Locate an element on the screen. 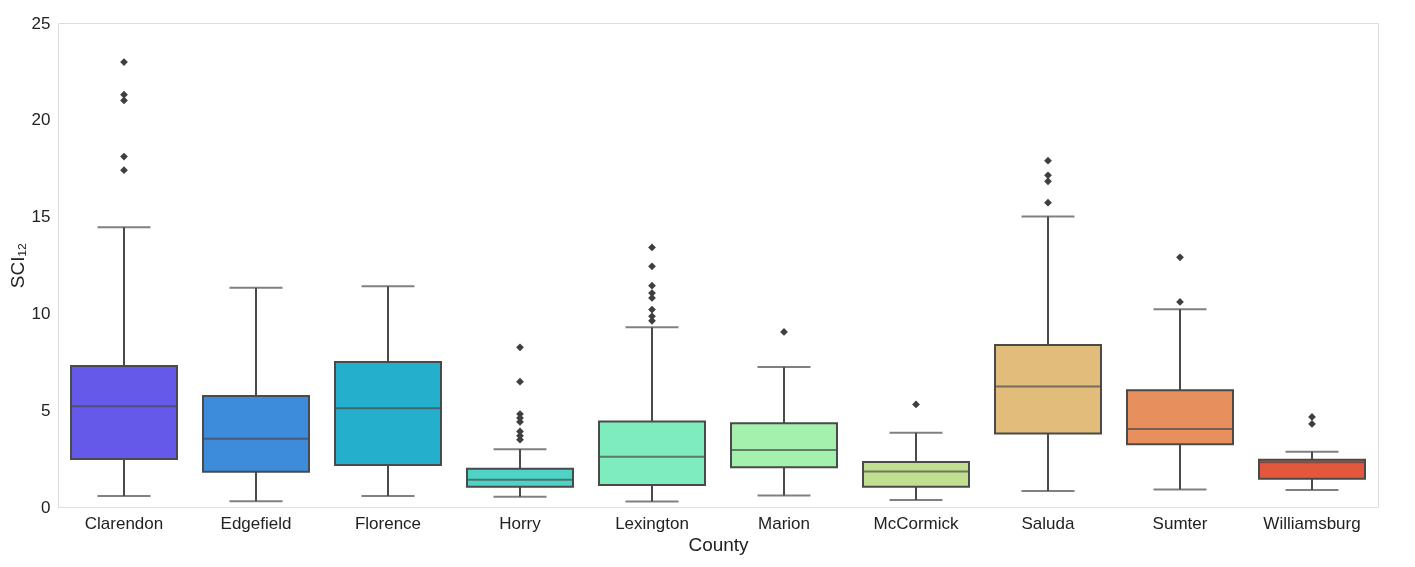 This screenshot has width=1415, height=567. x-tick-label: Sumter is located at coordinates (1180, 523).